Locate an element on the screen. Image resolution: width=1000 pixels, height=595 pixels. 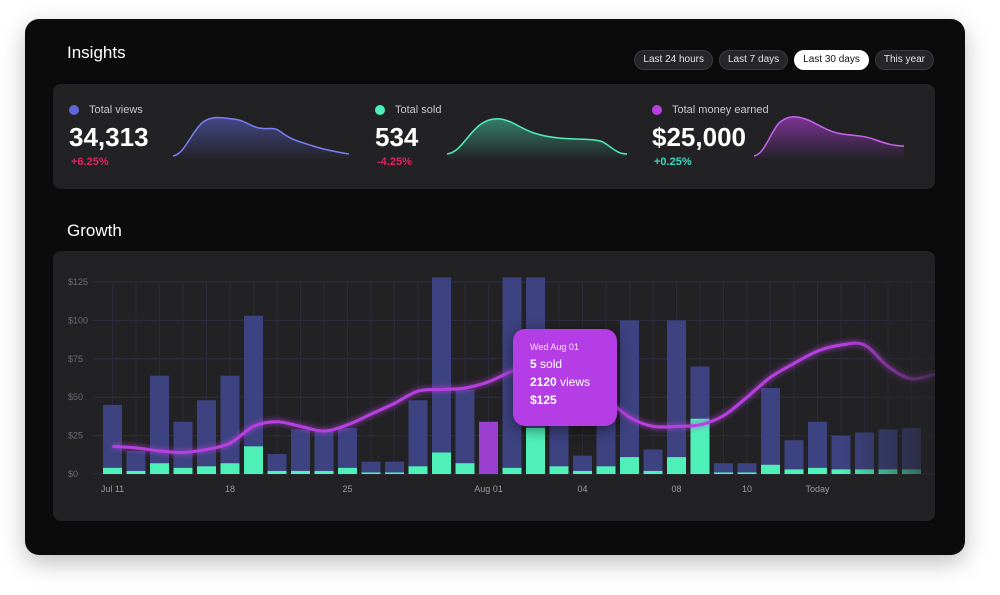
stat-total-sold: Total sold 534 -4.25% is located at coordinates (520, 136).